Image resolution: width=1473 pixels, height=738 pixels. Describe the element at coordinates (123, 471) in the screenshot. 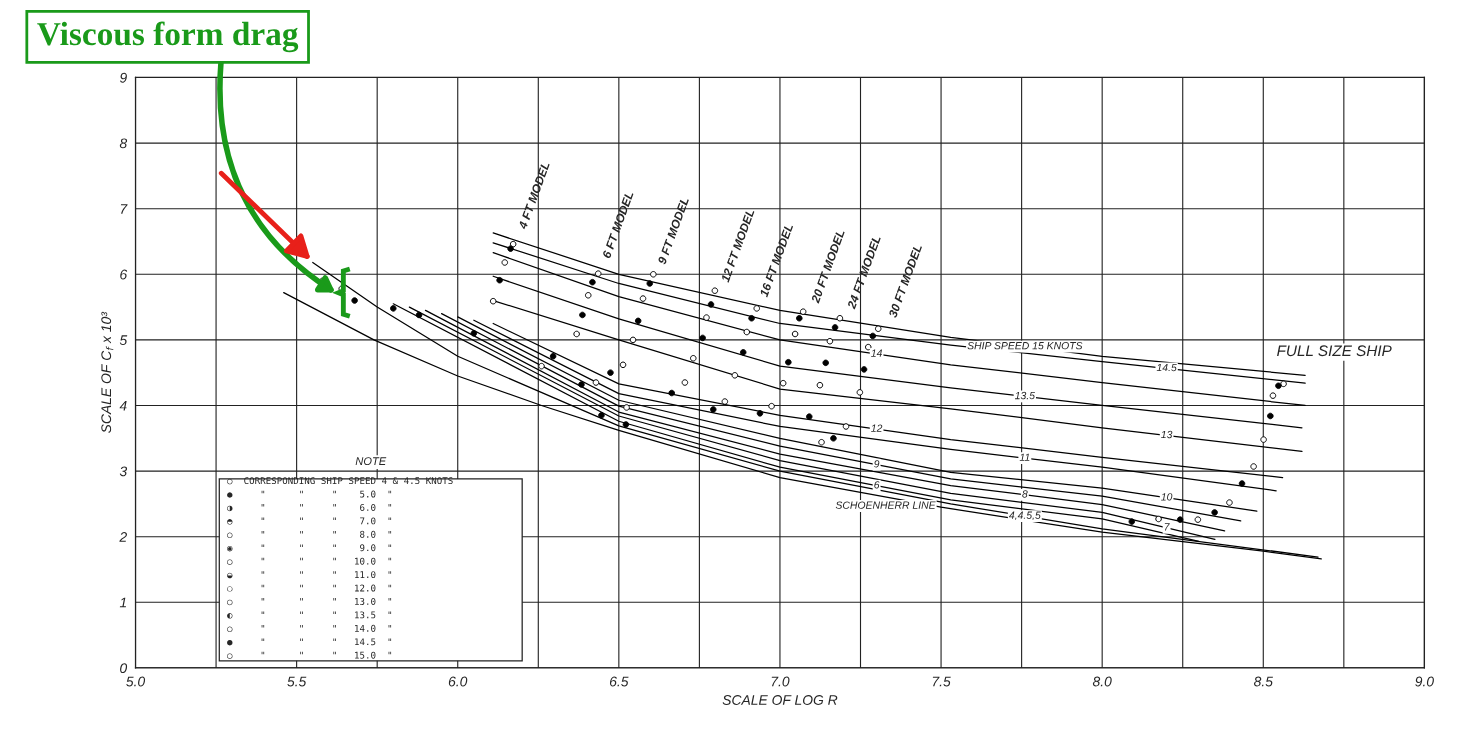

I see `y-tick-label: 3` at that location.